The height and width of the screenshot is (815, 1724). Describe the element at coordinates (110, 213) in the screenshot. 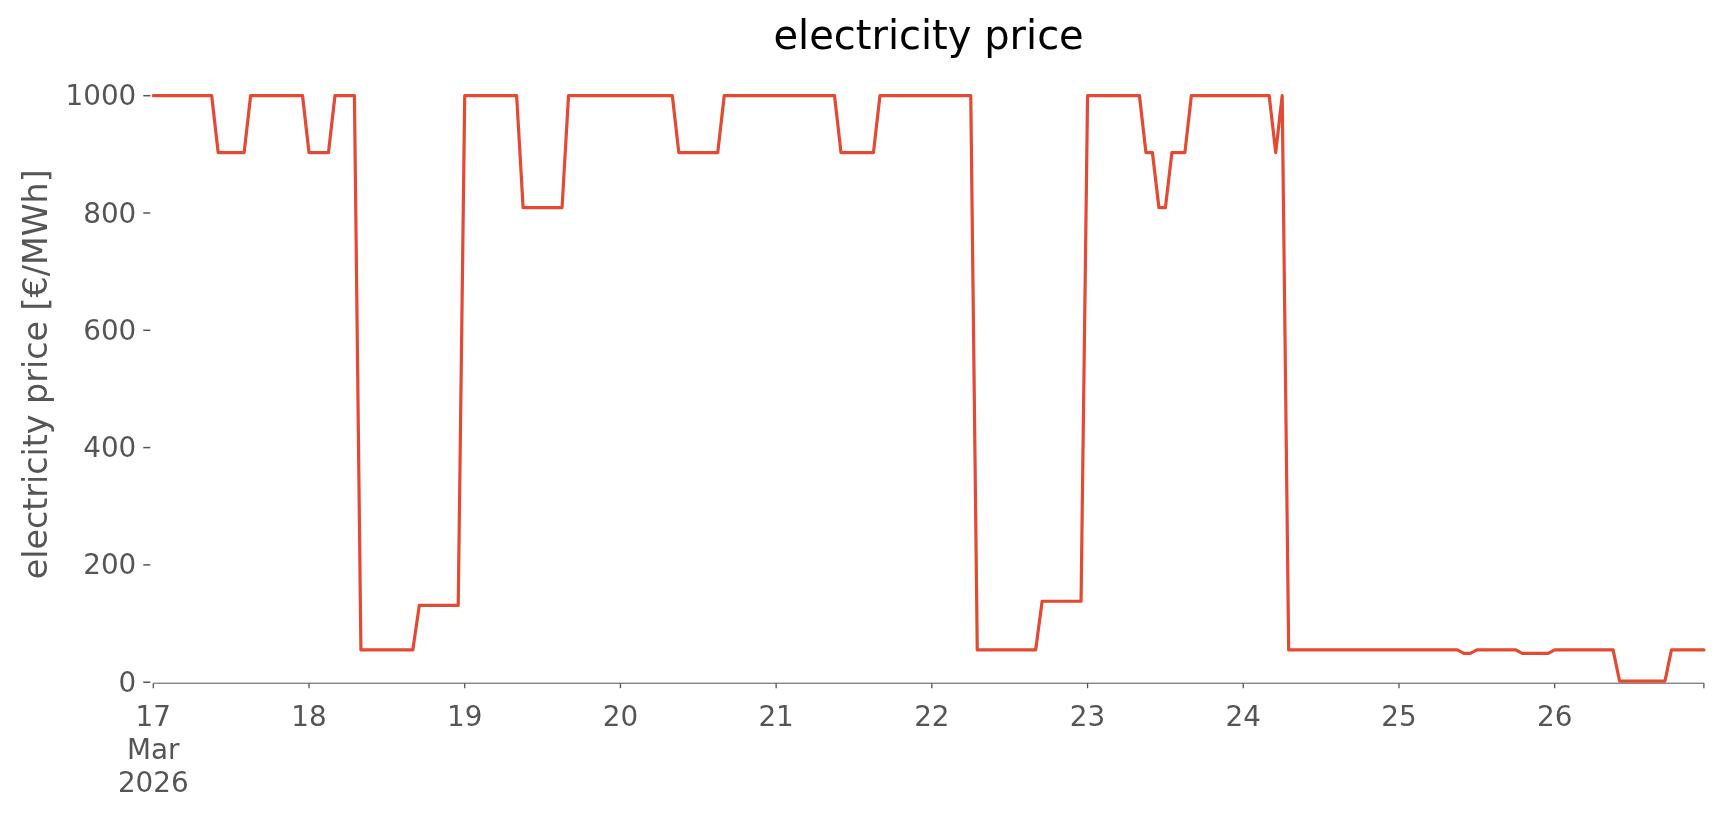

I see `y-tick-label: 800` at that location.